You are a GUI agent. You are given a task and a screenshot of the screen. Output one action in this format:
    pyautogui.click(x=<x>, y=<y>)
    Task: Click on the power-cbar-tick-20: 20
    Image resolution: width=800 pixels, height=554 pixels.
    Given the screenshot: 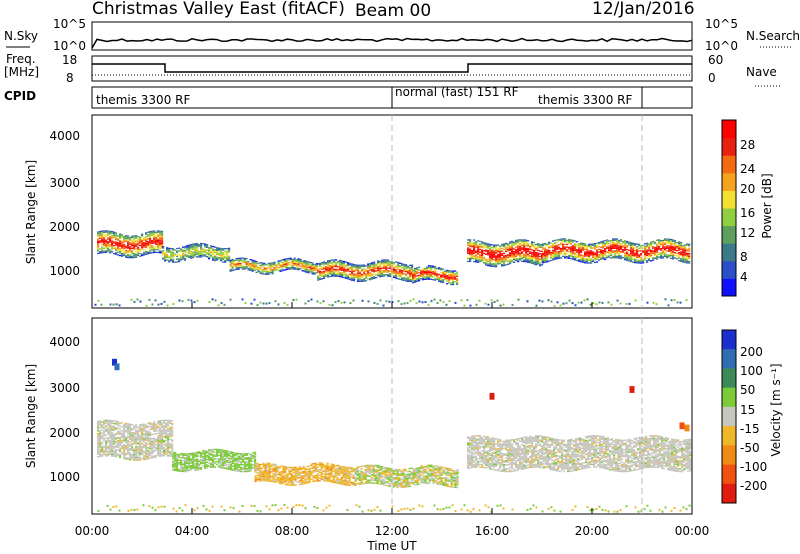 What is the action you would take?
    pyautogui.click(x=747, y=189)
    